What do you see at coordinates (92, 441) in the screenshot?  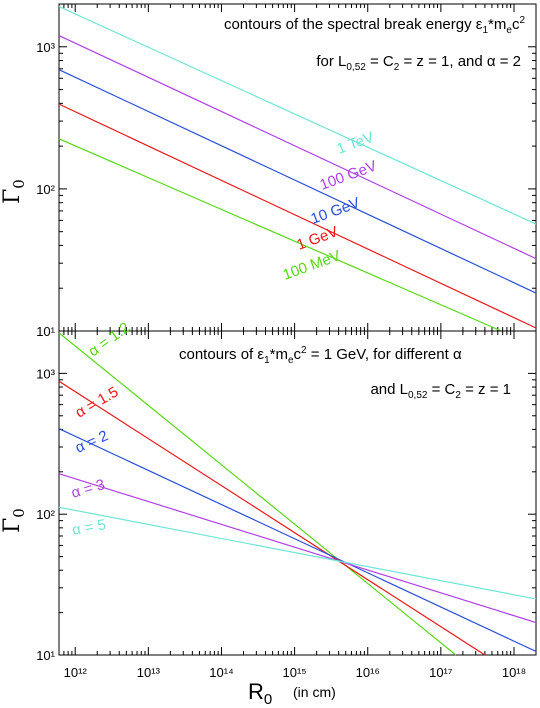 I see `bottom-series-label-alpha-2: α = 2` at bounding box center [92, 441].